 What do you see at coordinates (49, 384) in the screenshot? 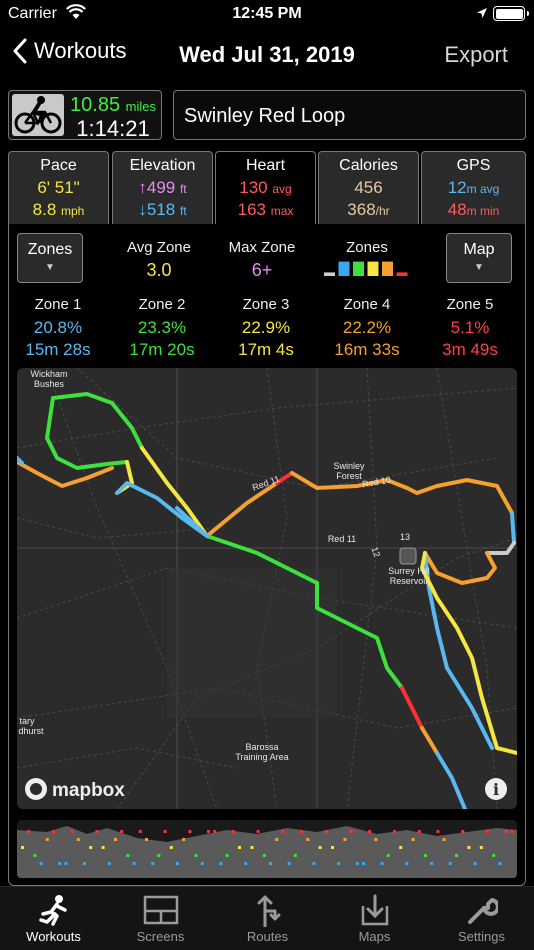
I see `map-label: Bushes` at bounding box center [49, 384].